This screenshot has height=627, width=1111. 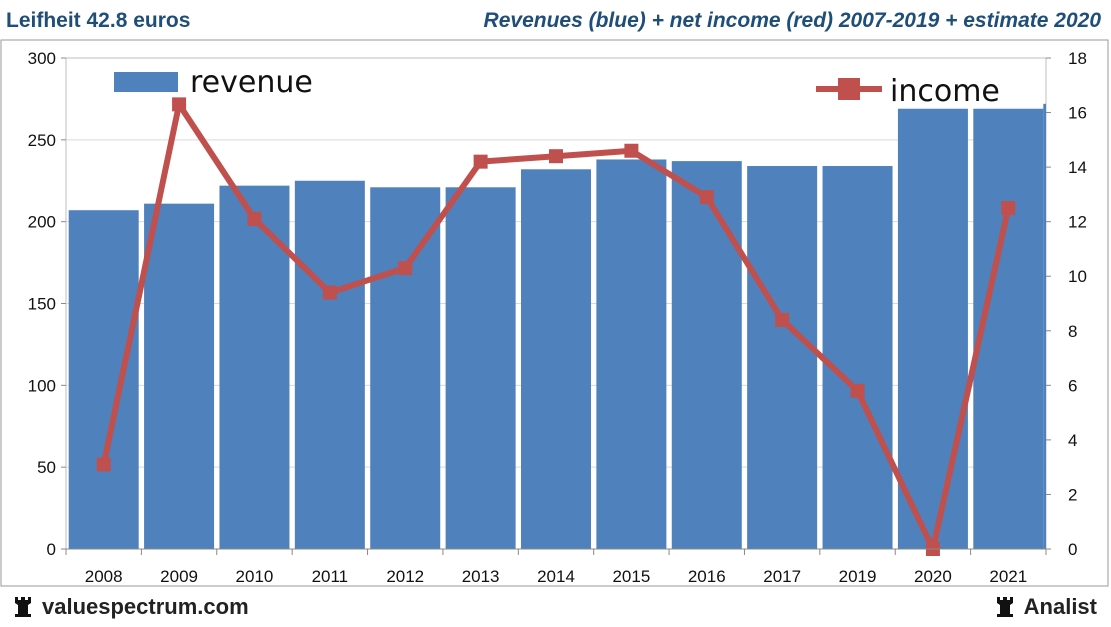 I want to click on footer-left-text: valuespectrum.com, so click(x=145, y=606).